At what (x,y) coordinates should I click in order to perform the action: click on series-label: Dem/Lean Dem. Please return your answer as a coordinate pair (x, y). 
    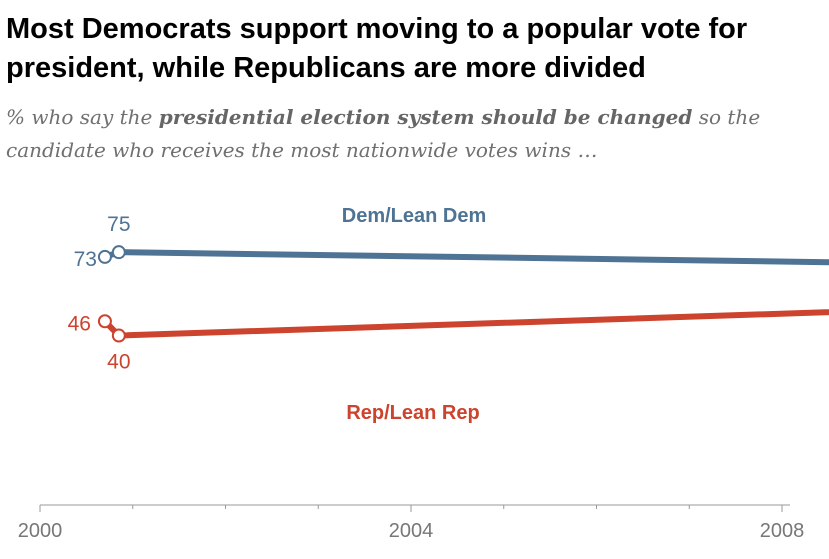
    Looking at the image, I should click on (414, 216).